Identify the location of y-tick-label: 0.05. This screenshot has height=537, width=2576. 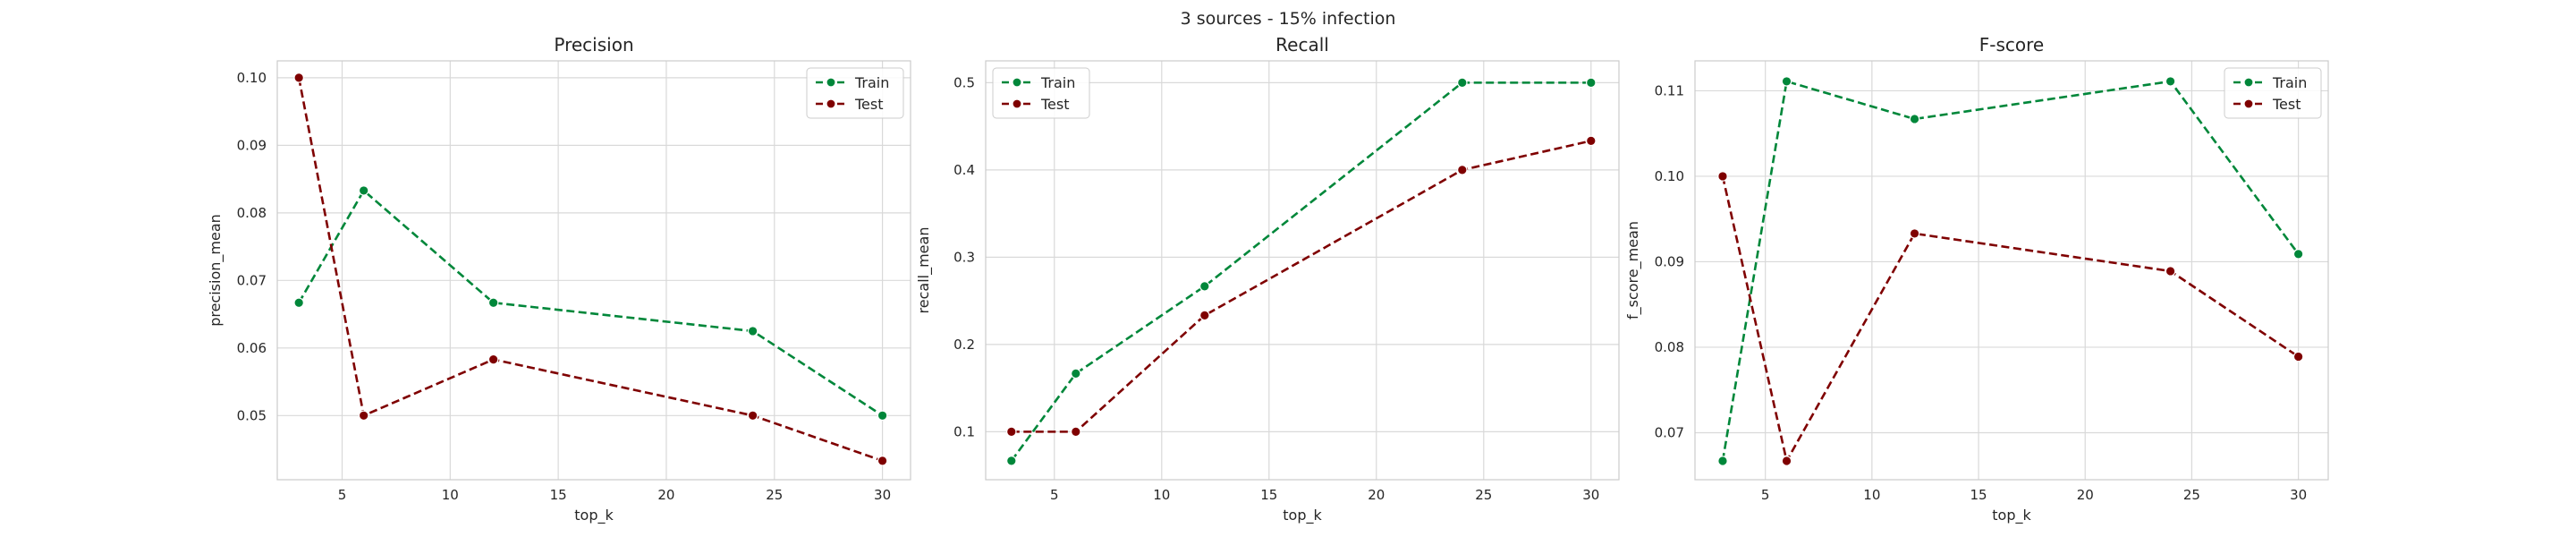
(252, 415).